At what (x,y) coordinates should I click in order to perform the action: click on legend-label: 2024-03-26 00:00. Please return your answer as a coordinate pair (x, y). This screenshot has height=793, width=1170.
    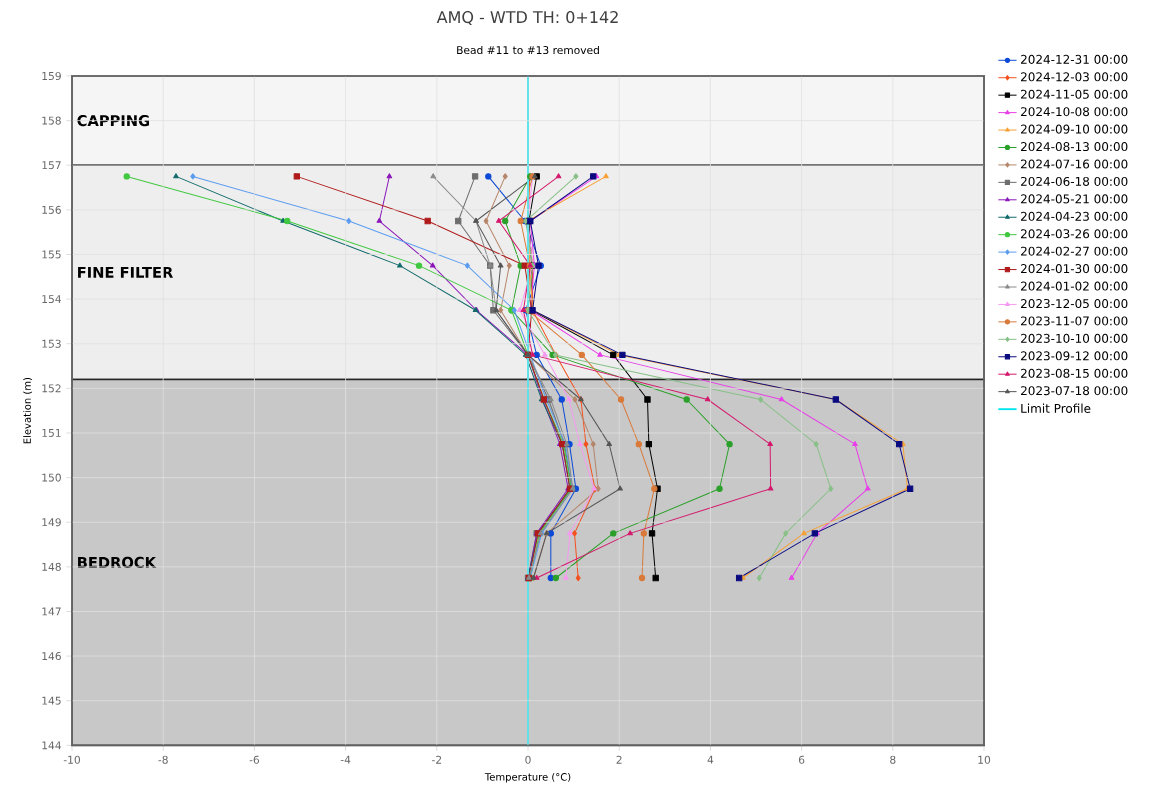
    Looking at the image, I should click on (1074, 234).